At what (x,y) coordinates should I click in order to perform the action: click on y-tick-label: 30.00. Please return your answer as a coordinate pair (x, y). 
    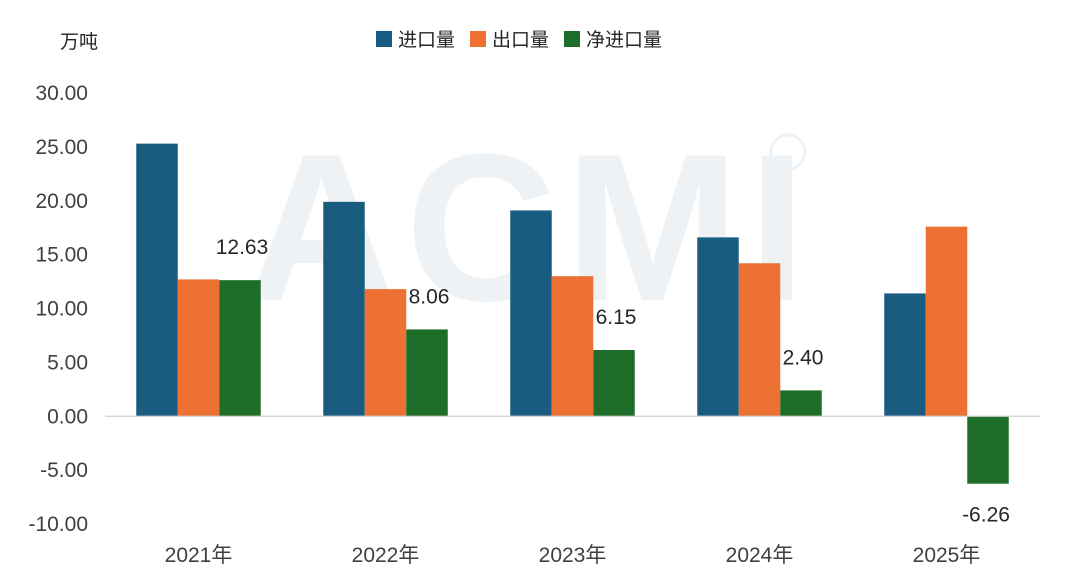
    Looking at the image, I should click on (61, 93).